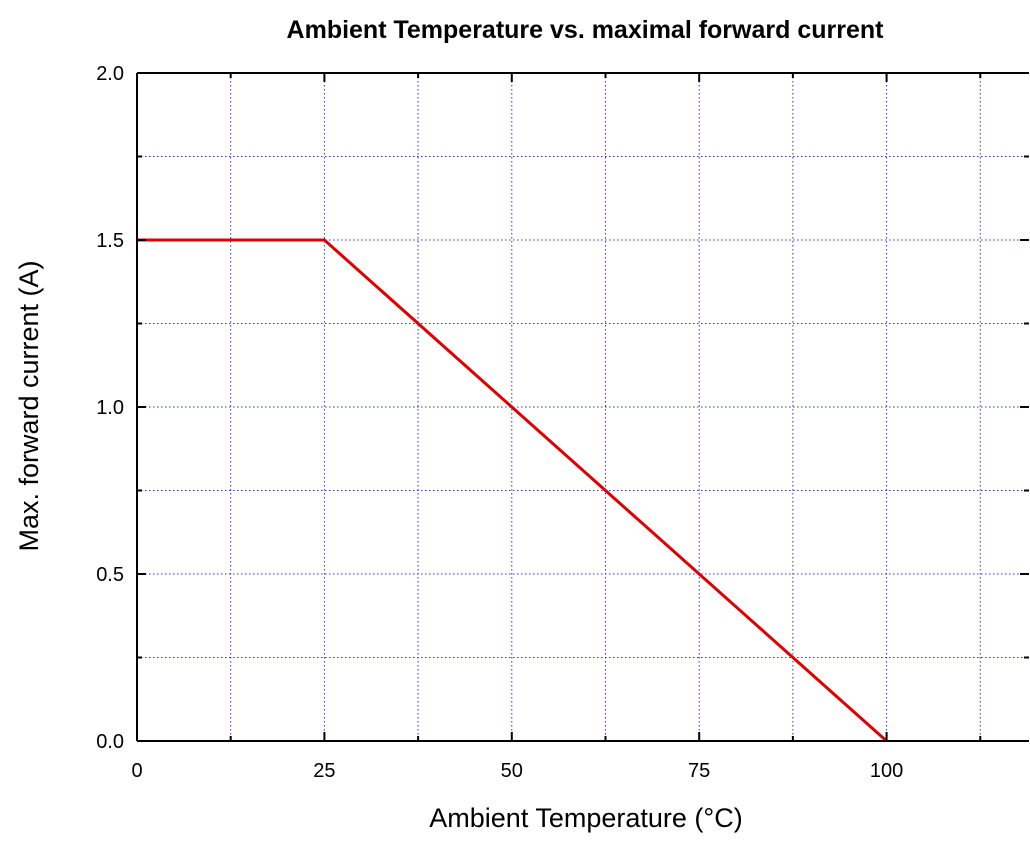 This screenshot has height=844, width=1030. I want to click on y-axis-label: Max. forward current (A), so click(29, 405).